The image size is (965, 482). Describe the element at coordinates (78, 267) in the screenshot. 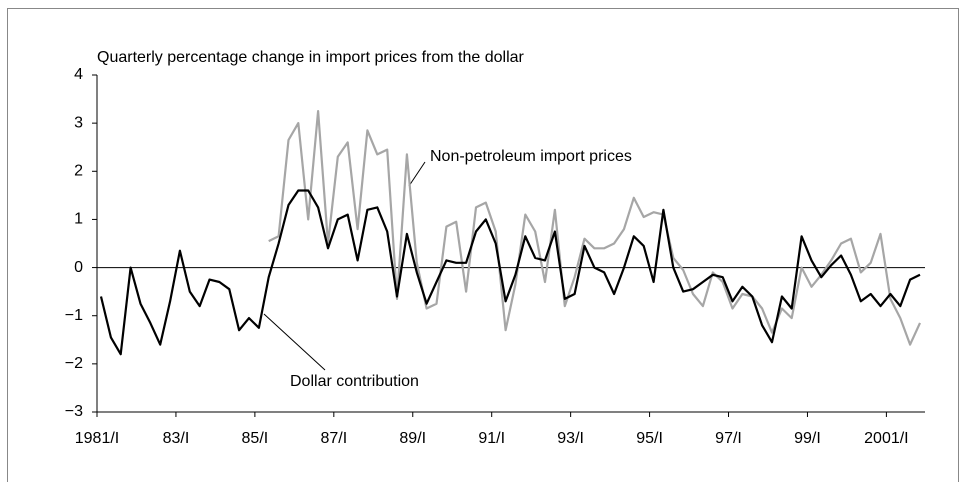

I see `y-tick-label: 0` at that location.